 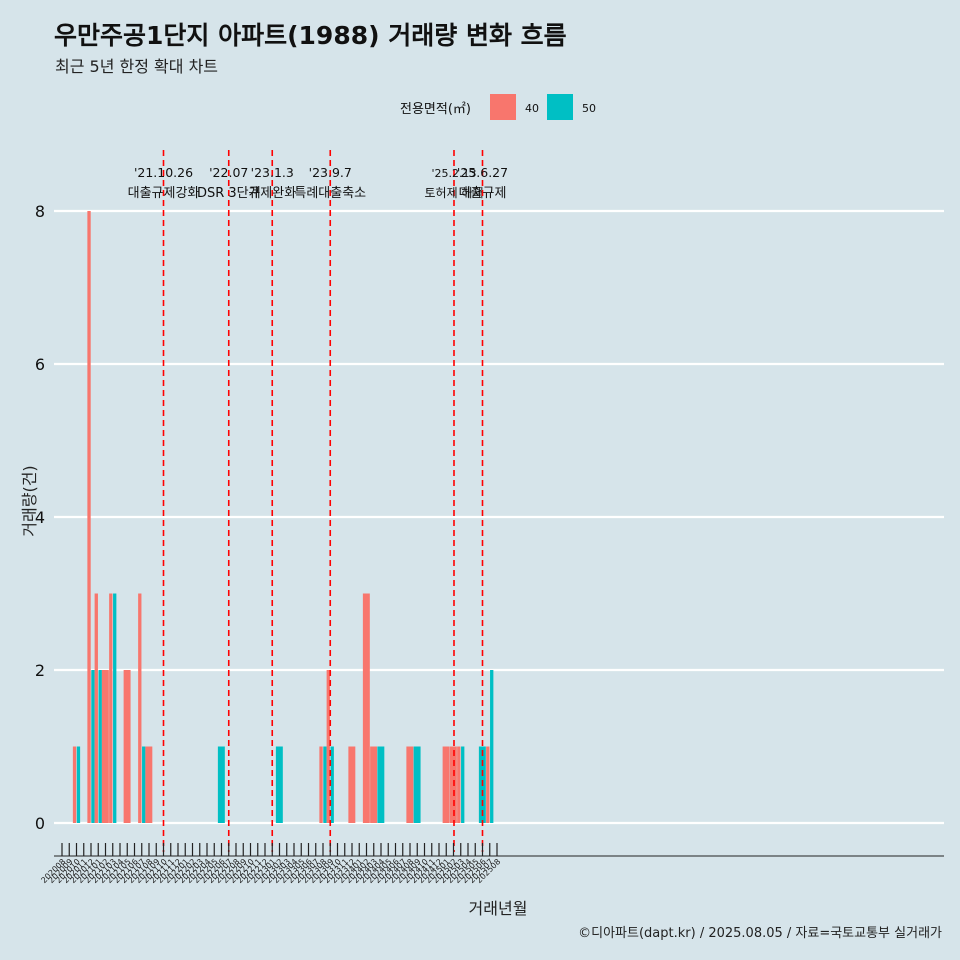 What do you see at coordinates (310, 35) in the screenshot?
I see `chart-title: 우만주공1단지 아파트(1988) 거래량 변화 흐름` at bounding box center [310, 35].